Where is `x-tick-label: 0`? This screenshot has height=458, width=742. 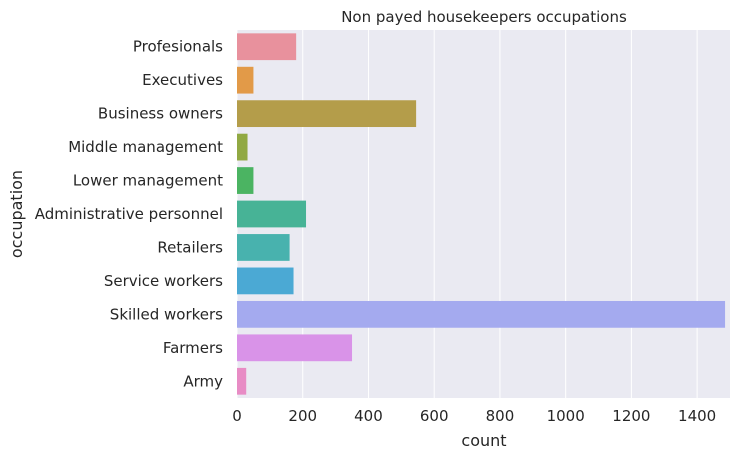 x-tick-label: 0 is located at coordinates (237, 416).